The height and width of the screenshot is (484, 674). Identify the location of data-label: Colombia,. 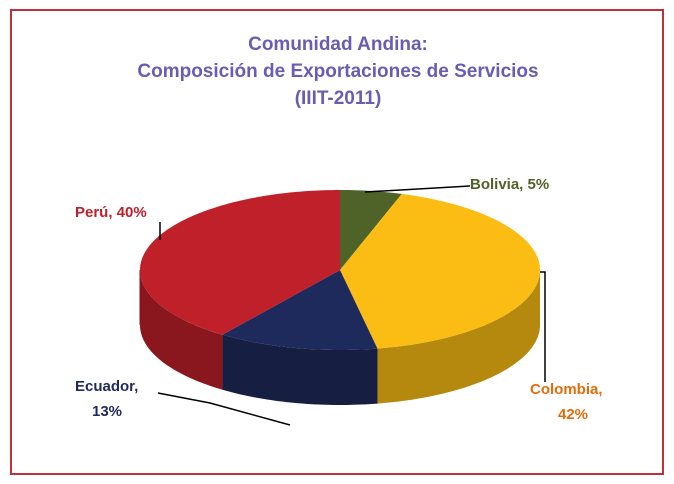
(566, 389).